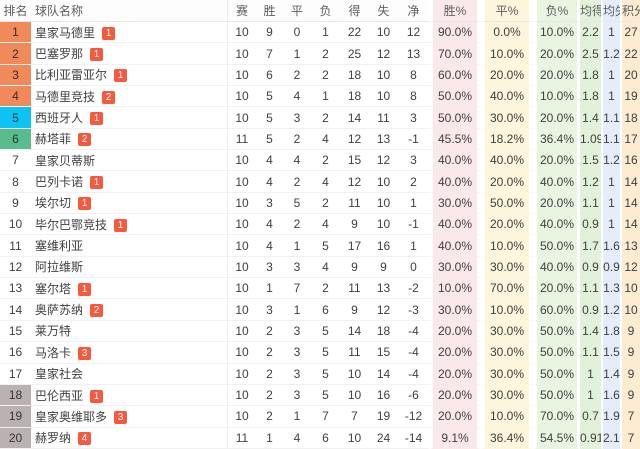 This screenshot has height=449, width=640. I want to click on team-name-link: 奥萨苏纳, so click(59, 310).